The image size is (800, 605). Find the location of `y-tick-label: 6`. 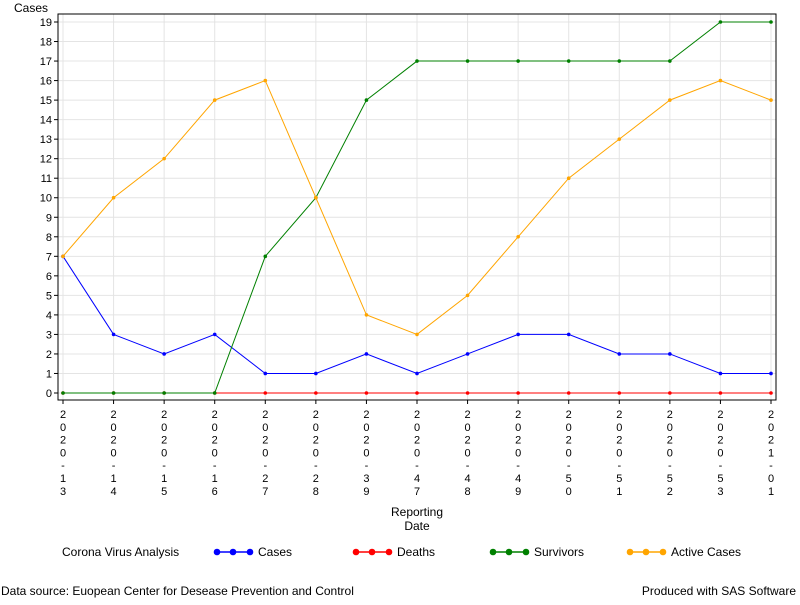

y-tick-label: 6 is located at coordinates (49, 277).